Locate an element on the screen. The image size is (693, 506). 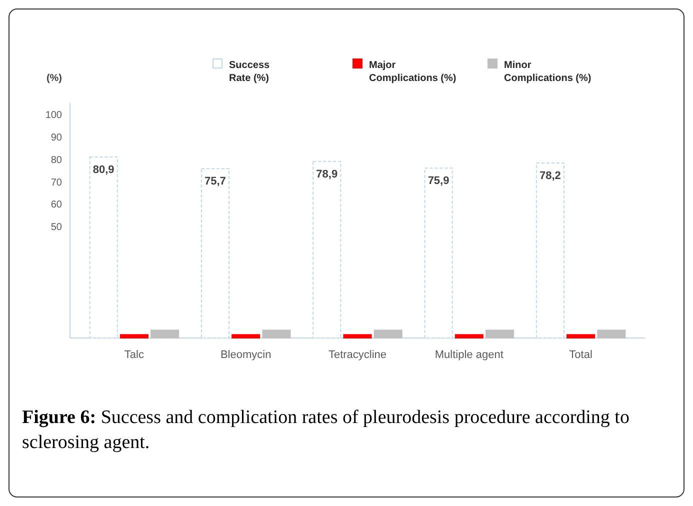
legend-label: Major Complications (%) is located at coordinates (412, 72).